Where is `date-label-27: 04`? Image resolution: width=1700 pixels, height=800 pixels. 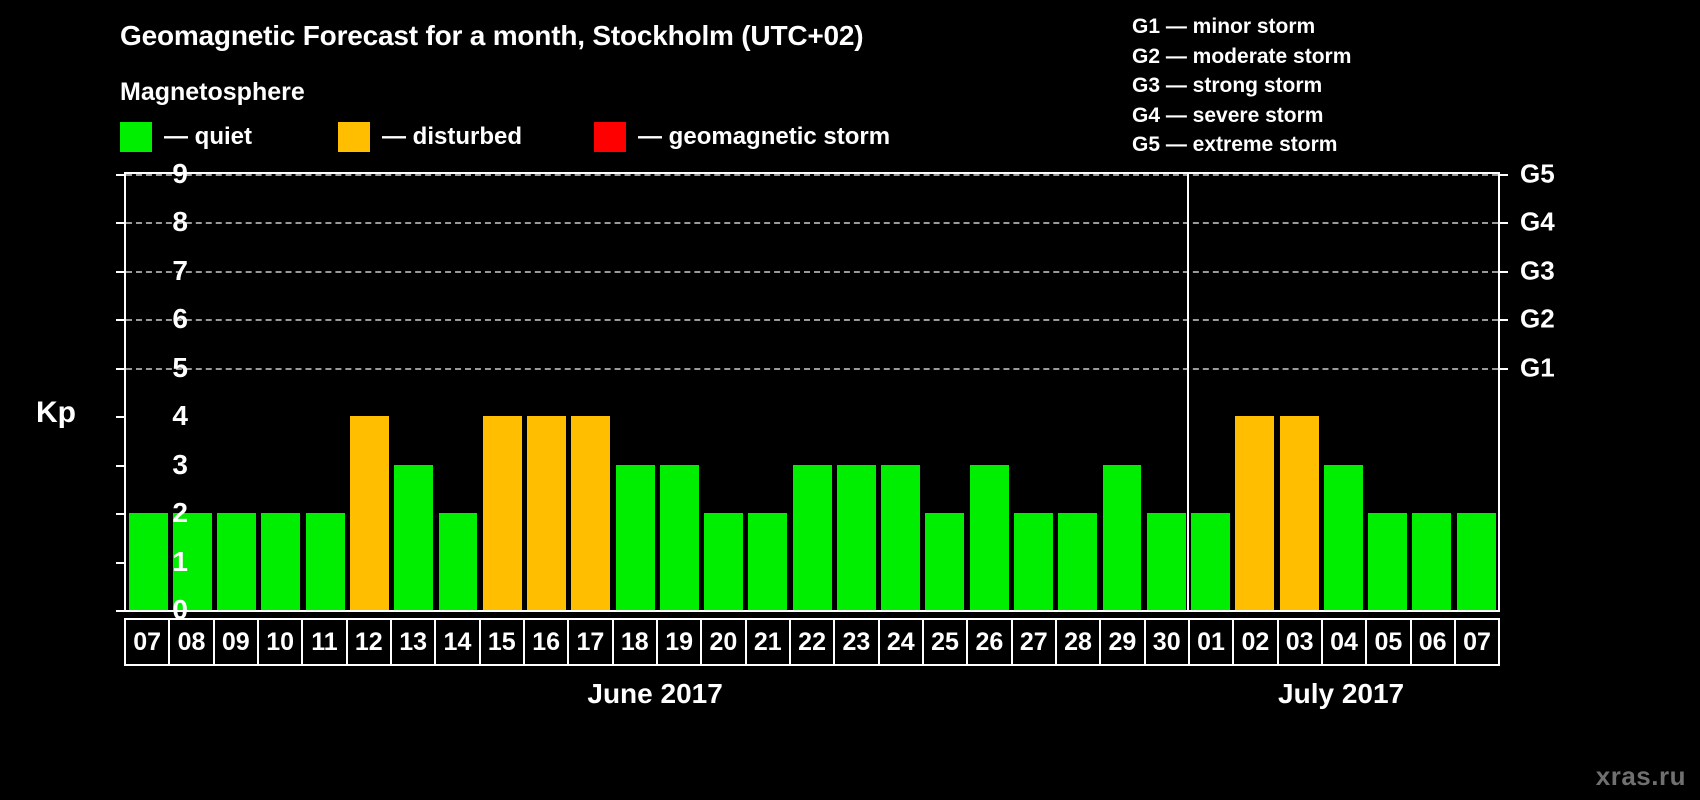 date-label-27: 04 is located at coordinates (1345, 642).